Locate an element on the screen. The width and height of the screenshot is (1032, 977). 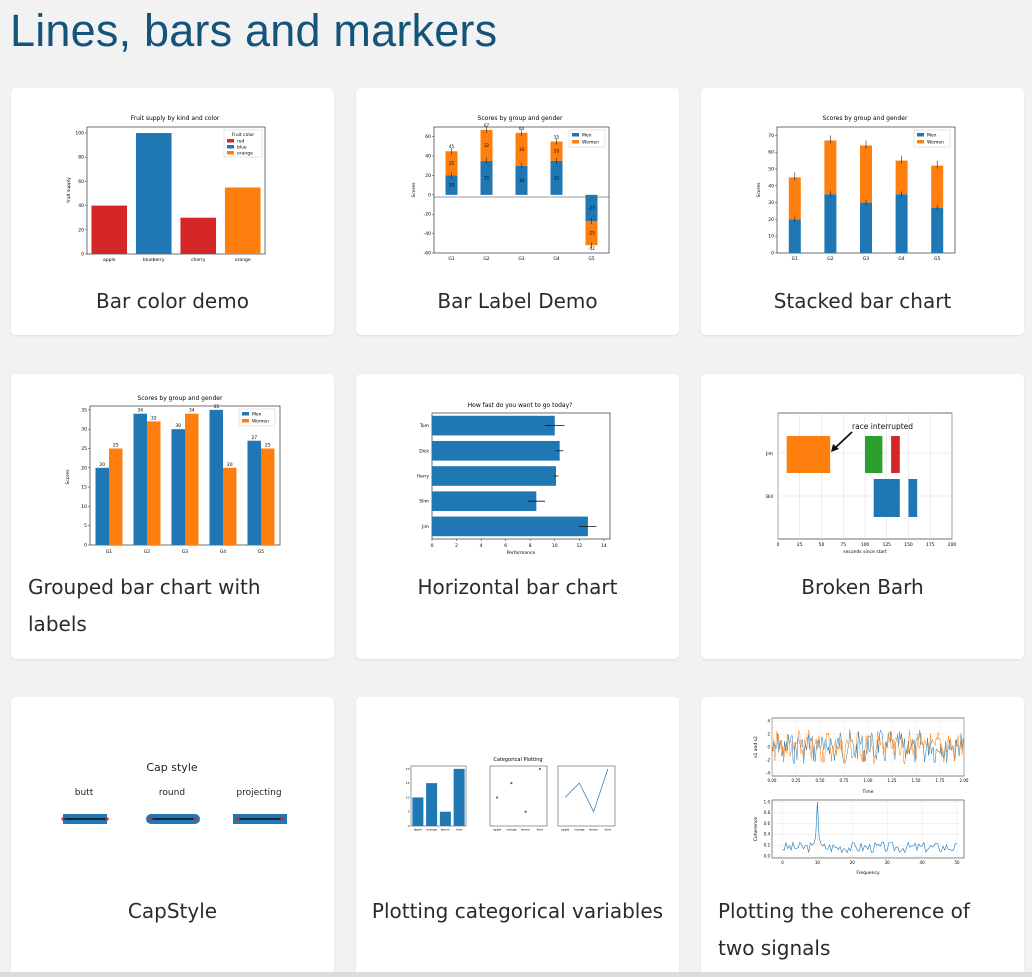
card-label: Grouped bar chart with labels is located at coordinates (144, 605).